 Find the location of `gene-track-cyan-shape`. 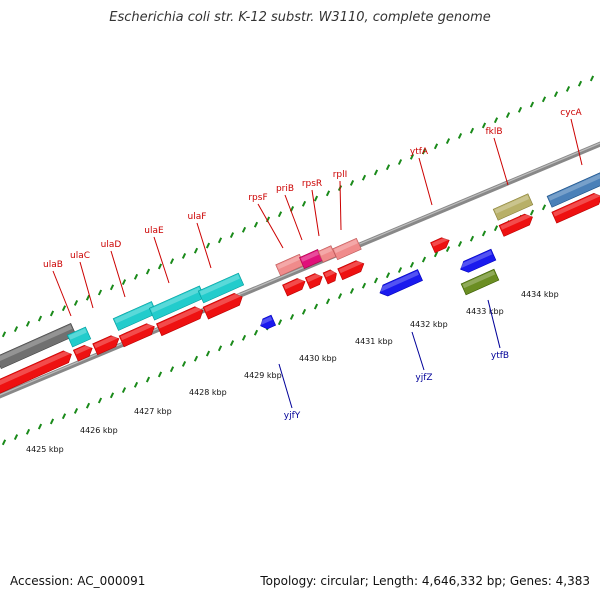

gene-track-cyan-shape is located at coordinates (79, 337).